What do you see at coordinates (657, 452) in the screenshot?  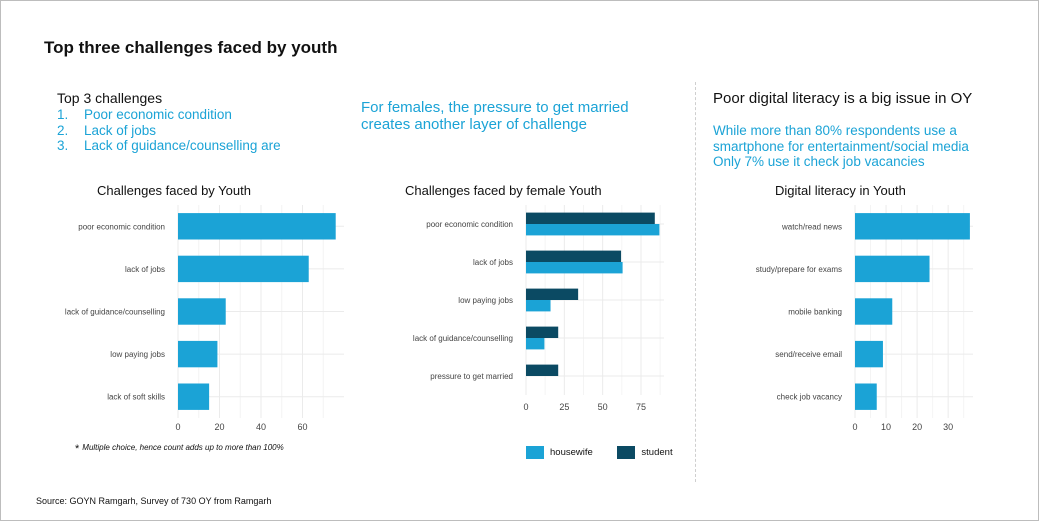 I see `legend-label: student` at bounding box center [657, 452].